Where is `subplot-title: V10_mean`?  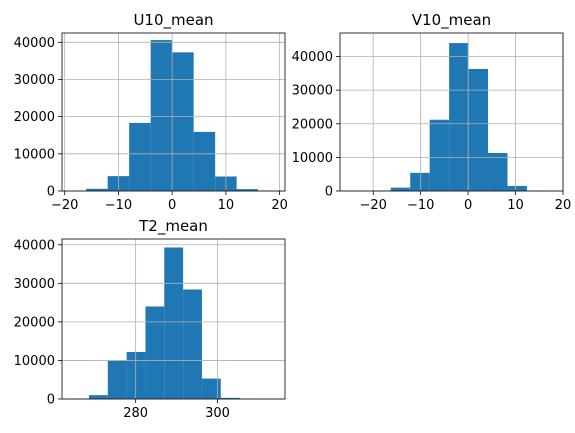
subplot-title: V10_mean is located at coordinates (451, 20).